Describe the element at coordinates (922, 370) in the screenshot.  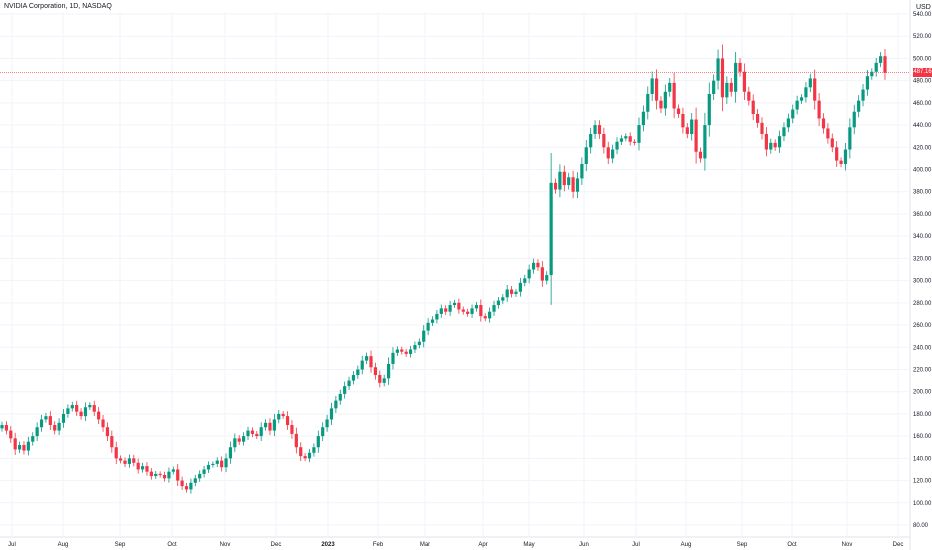
I see `y-tick-label: 220.00` at that location.